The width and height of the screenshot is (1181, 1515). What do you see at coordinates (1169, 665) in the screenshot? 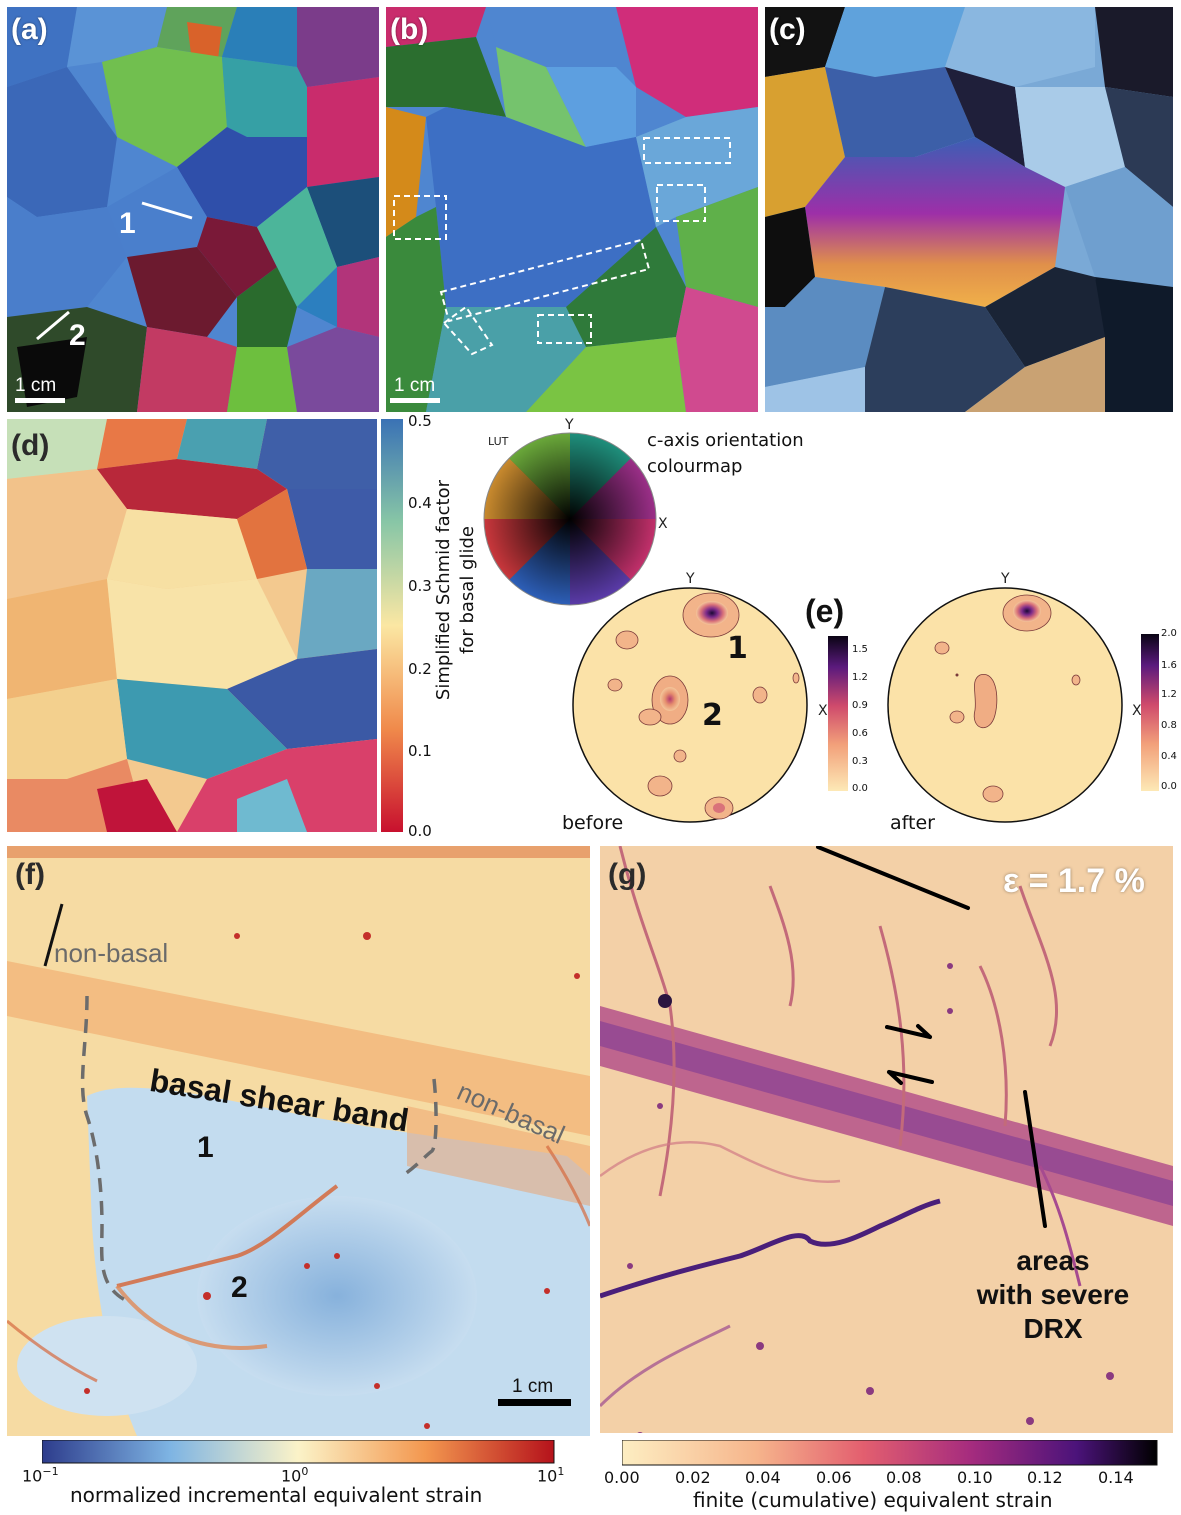
I see `after-tick-1.6: 1.6` at bounding box center [1169, 665].